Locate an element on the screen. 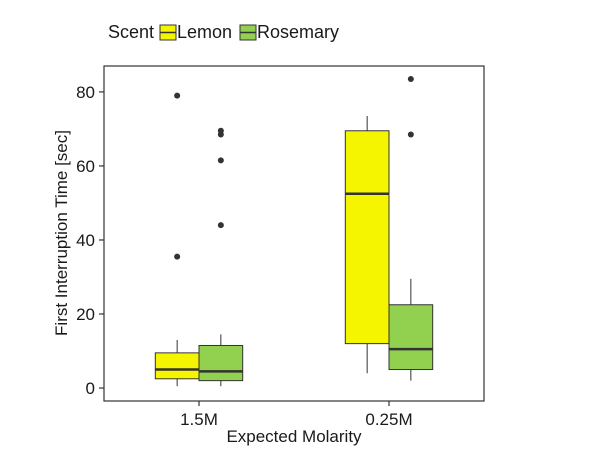 The image size is (598, 459). box-rosemary-1-5m is located at coordinates (221, 363).